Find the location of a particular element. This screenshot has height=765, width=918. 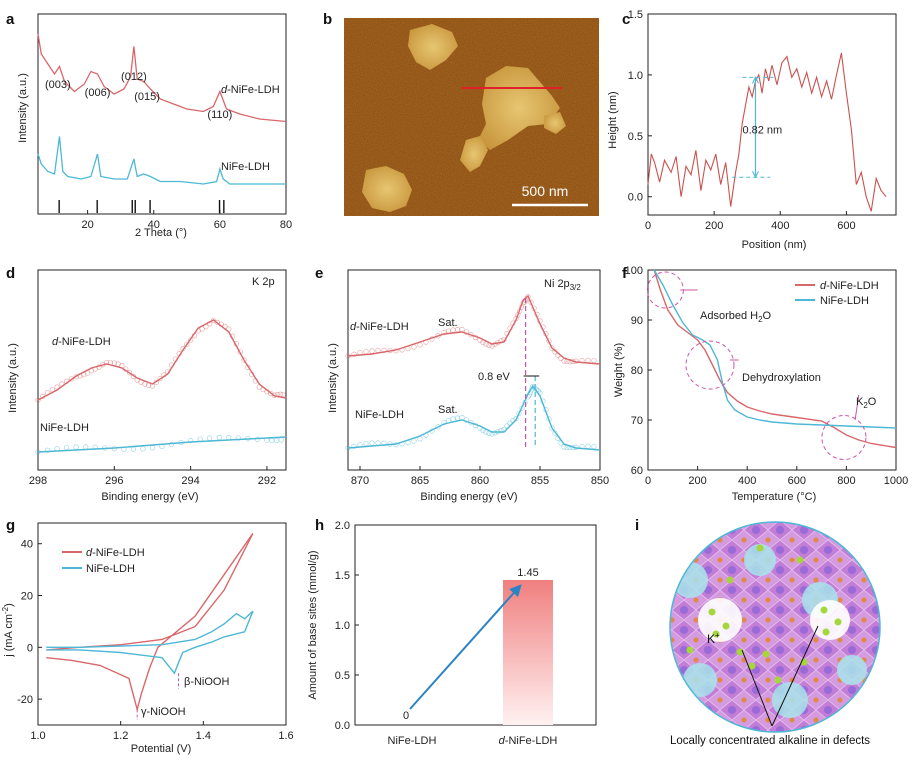

height-axes-frame is located at coordinates (772, 114).